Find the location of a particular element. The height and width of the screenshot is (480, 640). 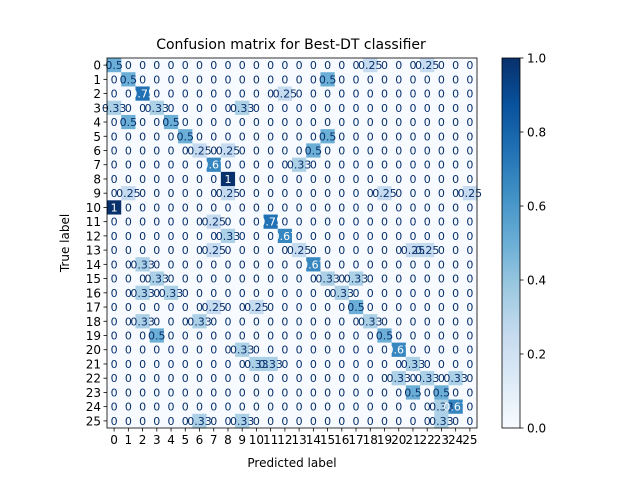

y-tick-label: 18 is located at coordinates (93, 322).